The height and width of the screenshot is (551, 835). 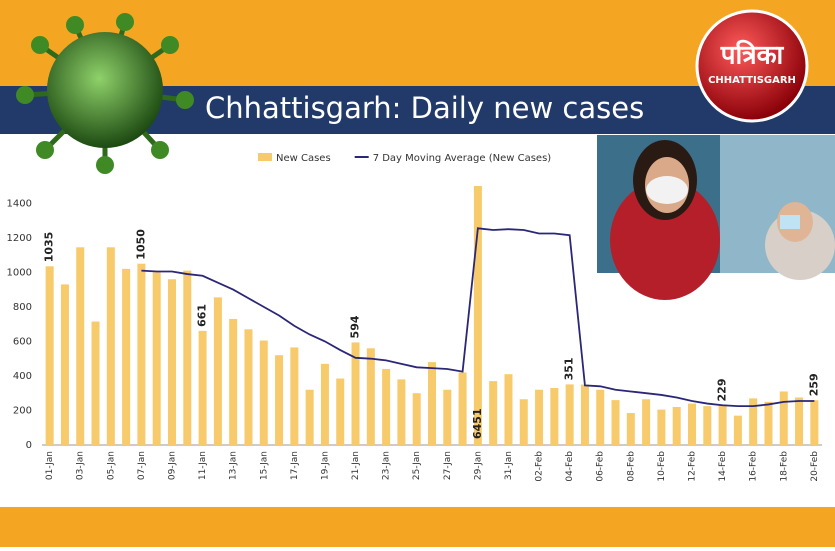 I want to click on chart-title: Chhattisgarh: Daily new cases, so click(x=424, y=108).